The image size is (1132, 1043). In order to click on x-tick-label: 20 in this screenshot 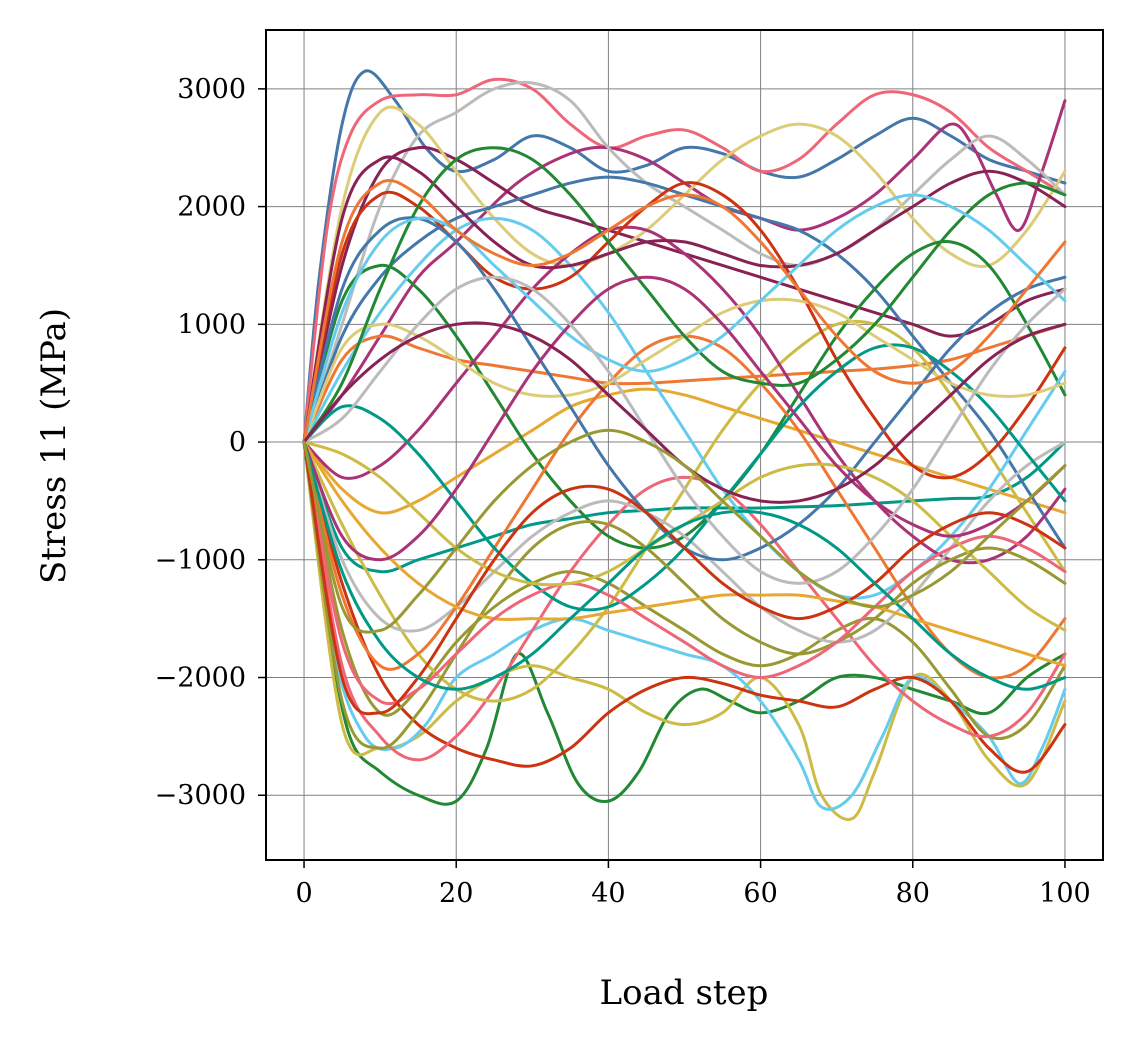, I will do `click(456, 893)`.